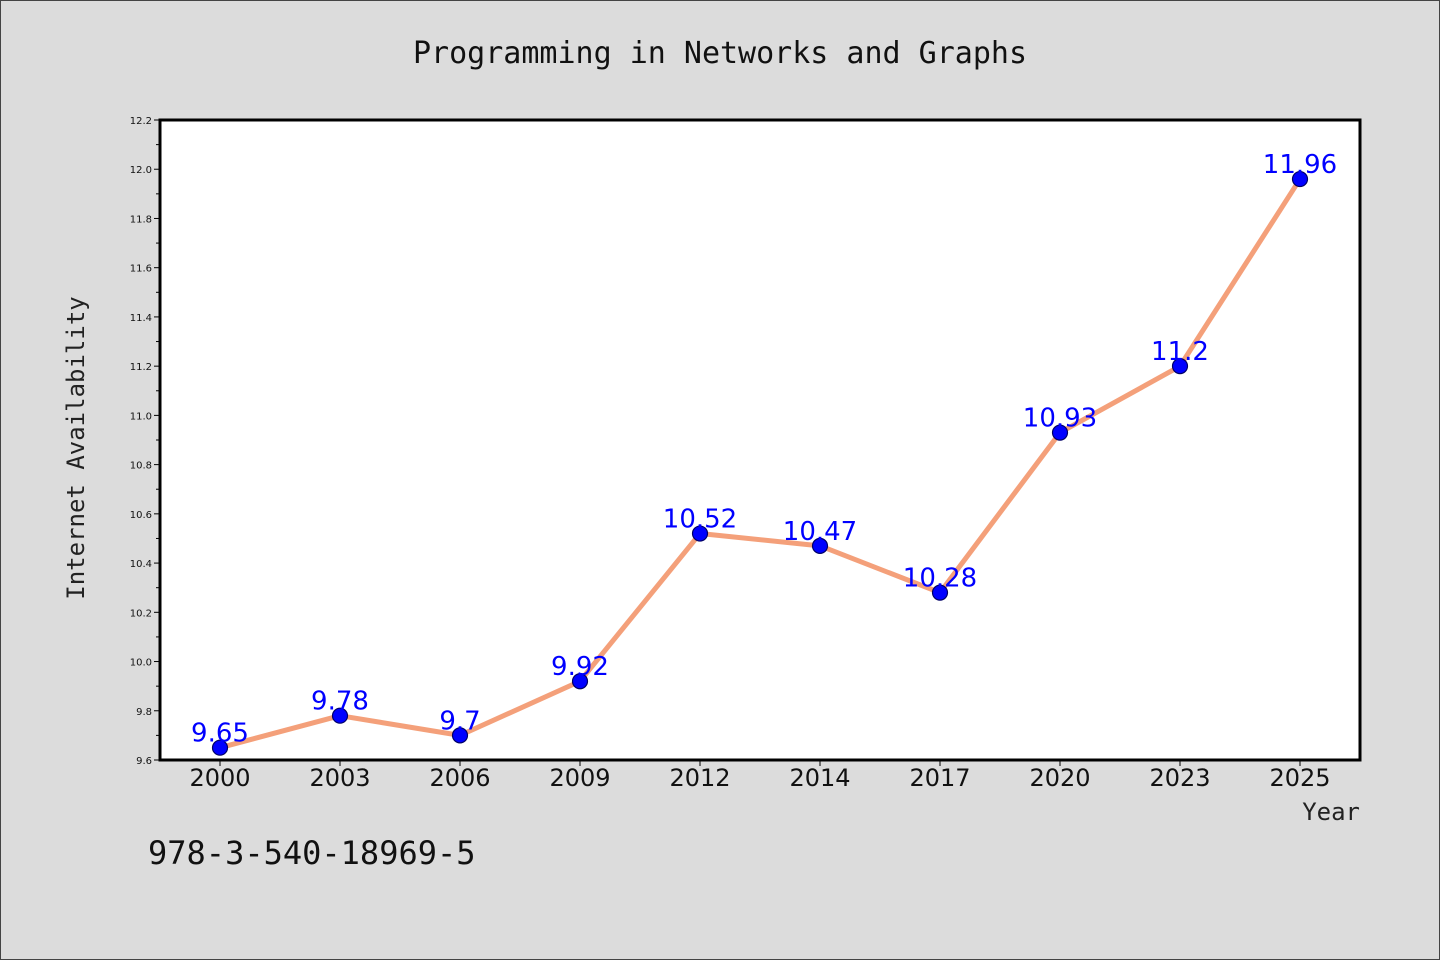 This screenshot has height=960, width=1440. Describe the element at coordinates (459, 778) in the screenshot. I see `x-tick-label: 2006` at that location.